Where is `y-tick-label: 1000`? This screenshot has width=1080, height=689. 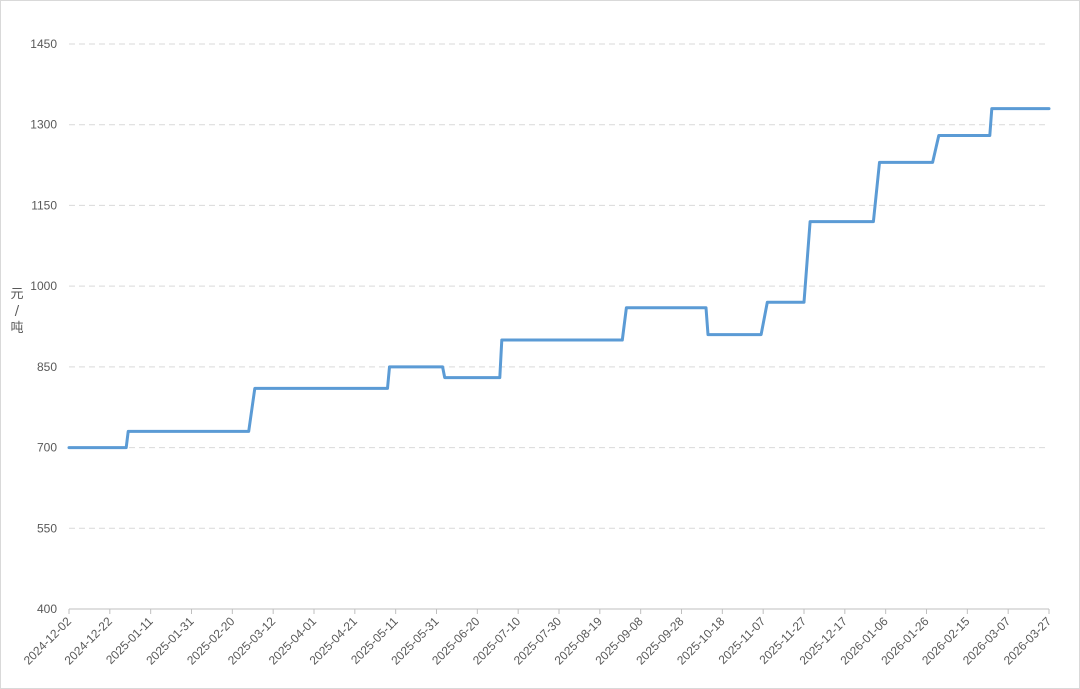
y-tick-label: 1000 is located at coordinates (43, 286).